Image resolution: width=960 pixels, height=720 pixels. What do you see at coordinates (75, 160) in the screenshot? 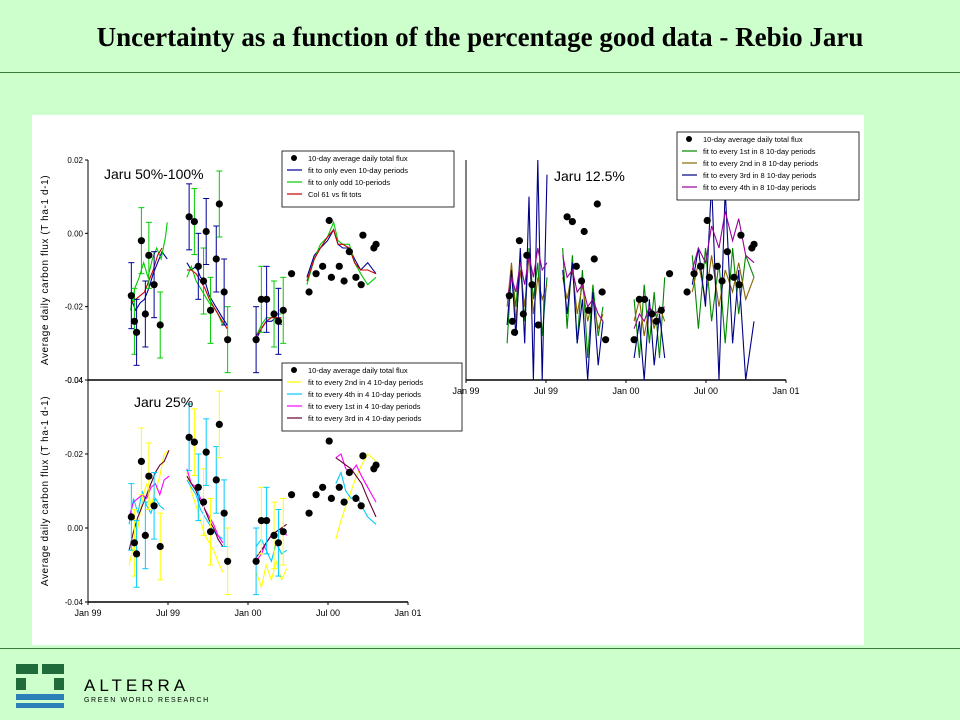
I see `y-tick-label: 0.02` at bounding box center [75, 160].